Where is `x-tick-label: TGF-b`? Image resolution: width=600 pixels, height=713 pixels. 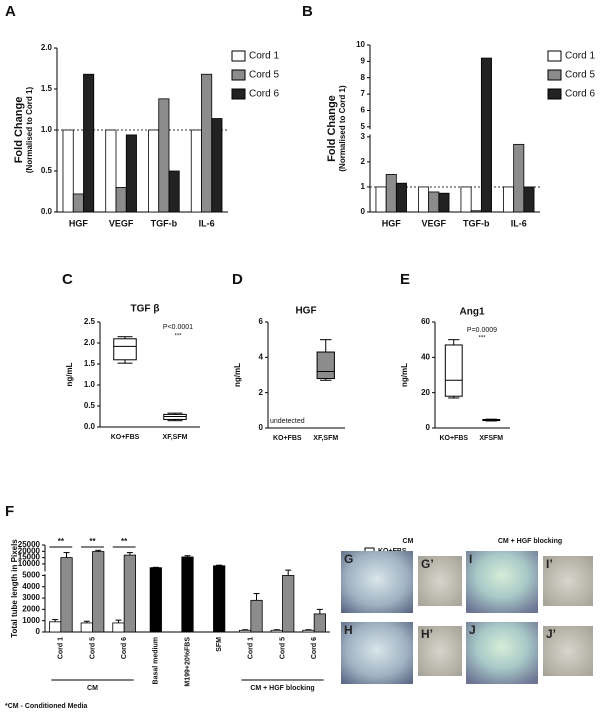 x-tick-label: TGF-b is located at coordinates (476, 223).